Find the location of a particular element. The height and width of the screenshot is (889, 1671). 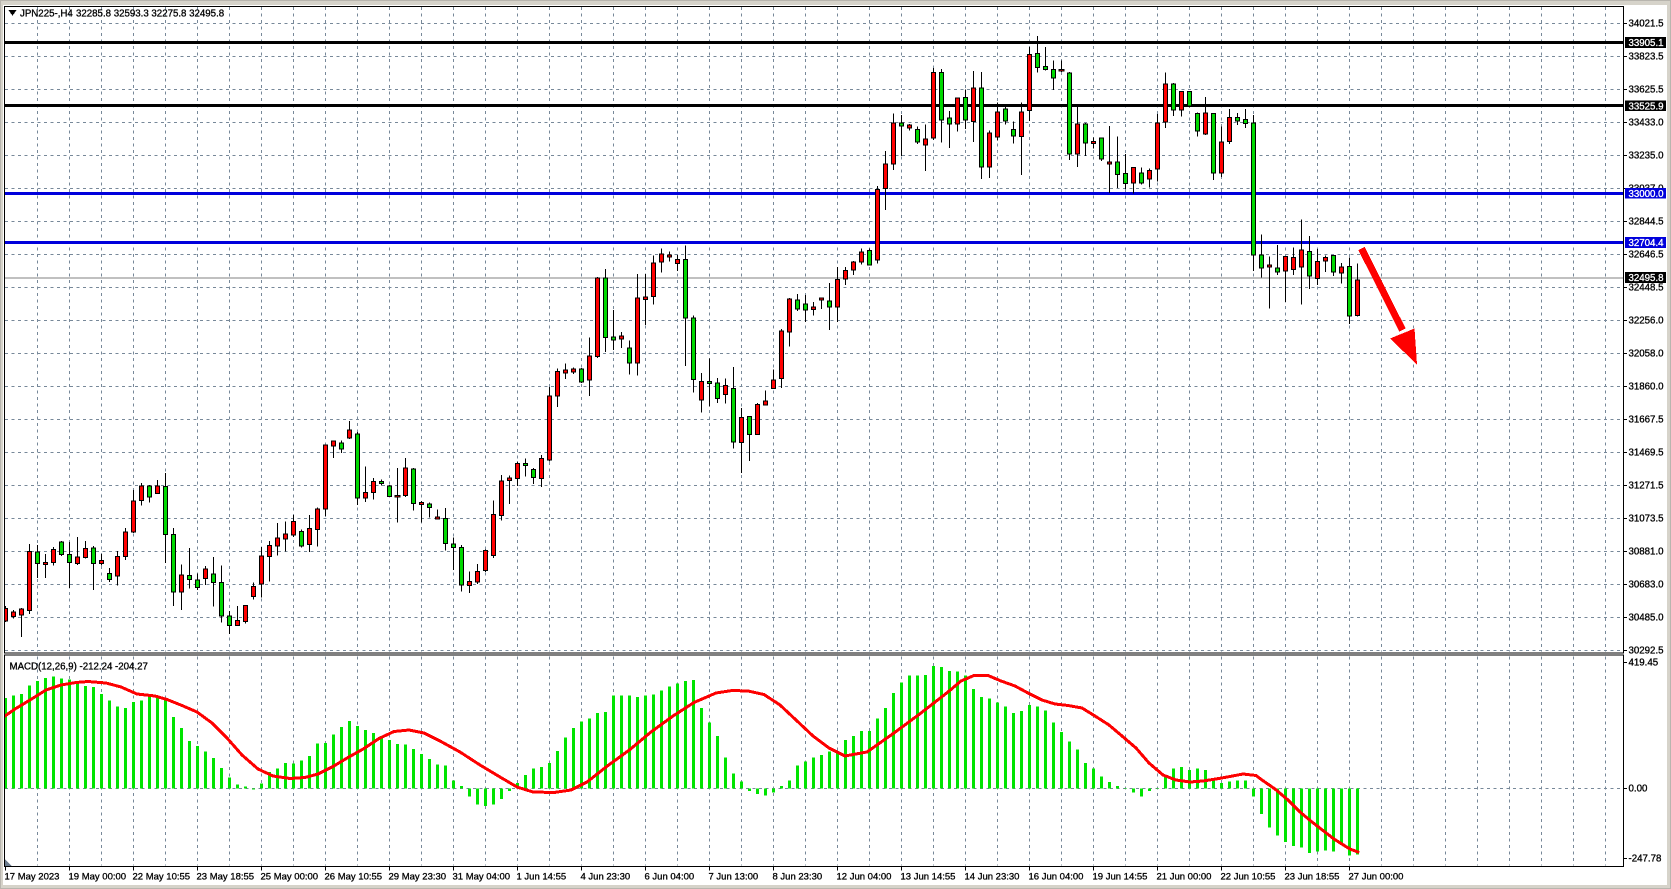

svg-text: 27 Jun 00:00 is located at coordinates (1376, 877).